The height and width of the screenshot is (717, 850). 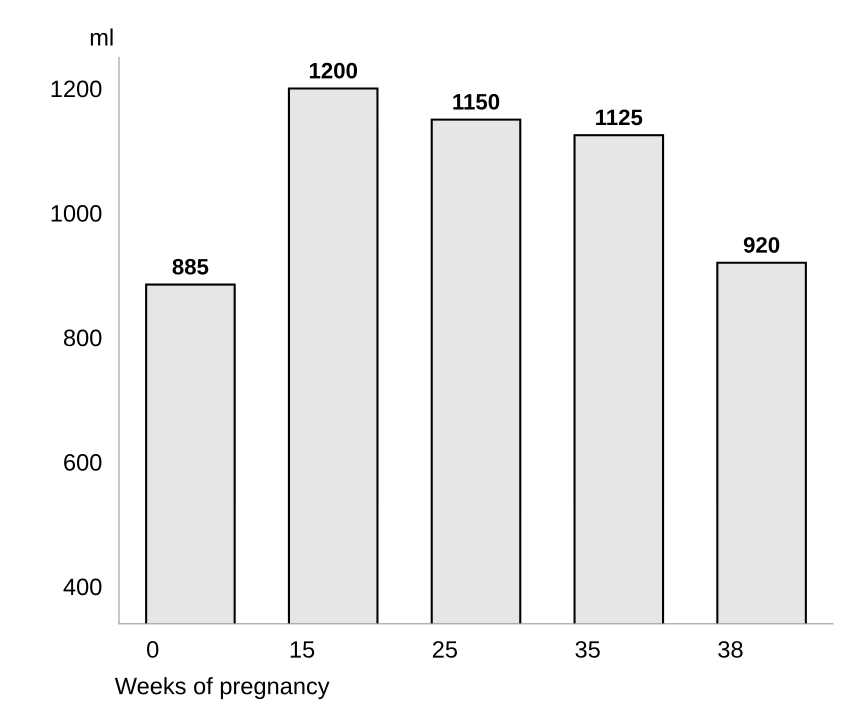 What do you see at coordinates (222, 688) in the screenshot?
I see `x-axis-title: Weeks of pregnancy` at bounding box center [222, 688].